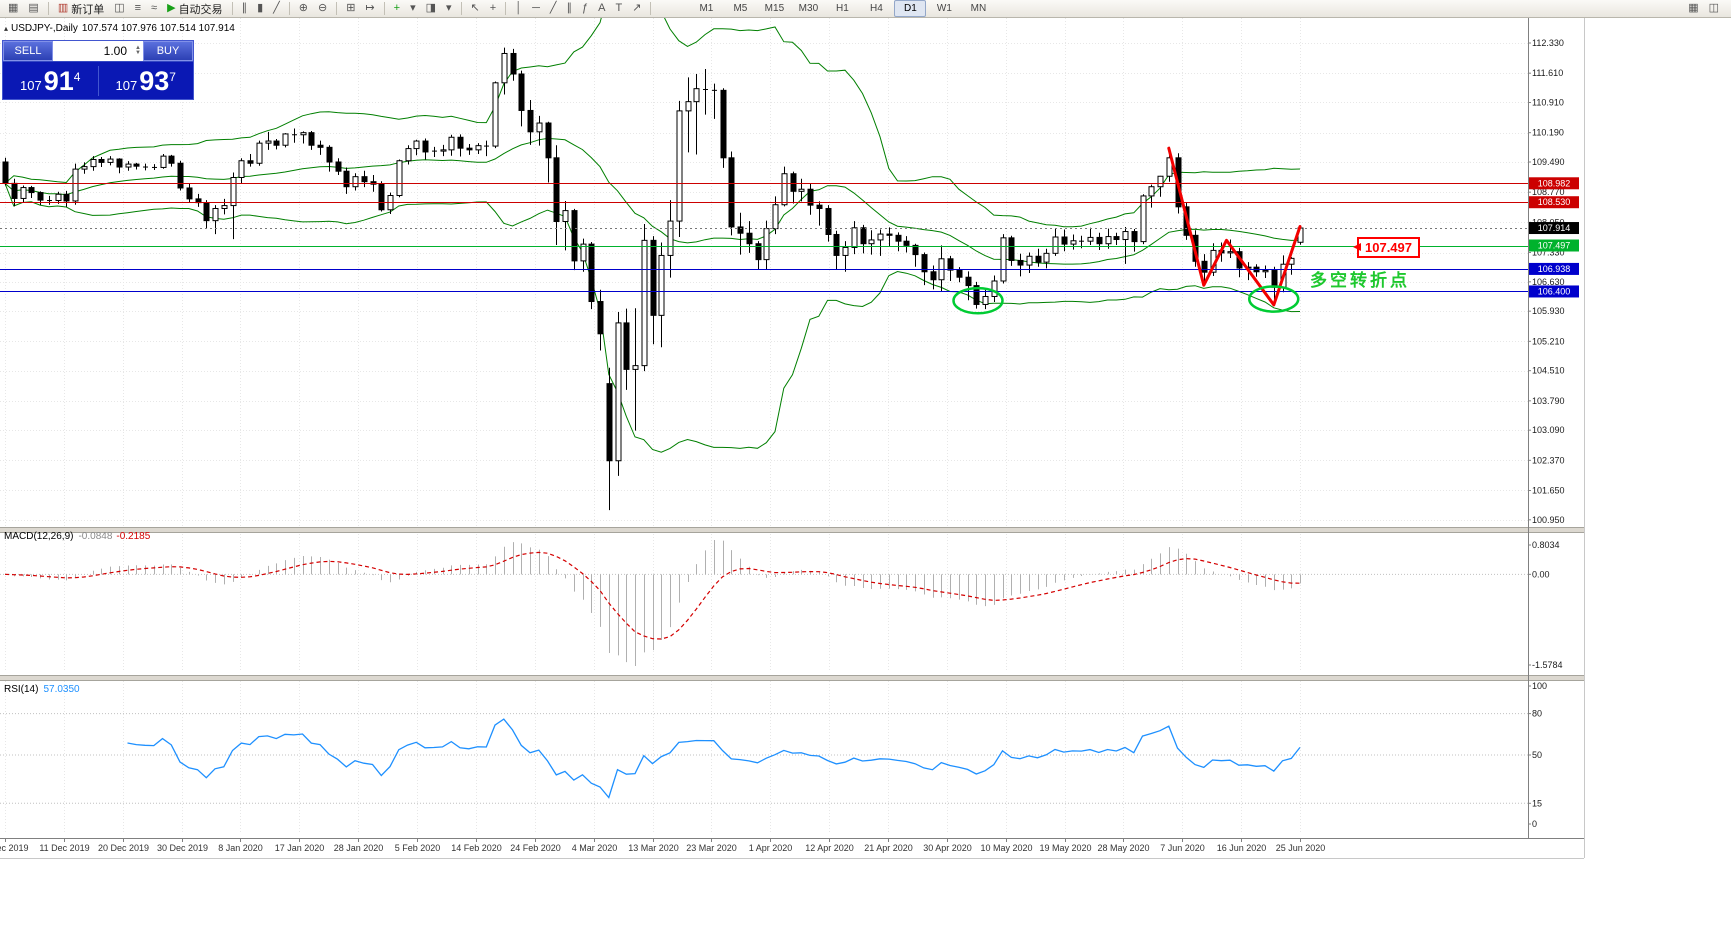 The width and height of the screenshot is (1731, 945). What do you see at coordinates (1547, 73) in the screenshot?
I see `svg-text: 111.610` at bounding box center [1547, 73].